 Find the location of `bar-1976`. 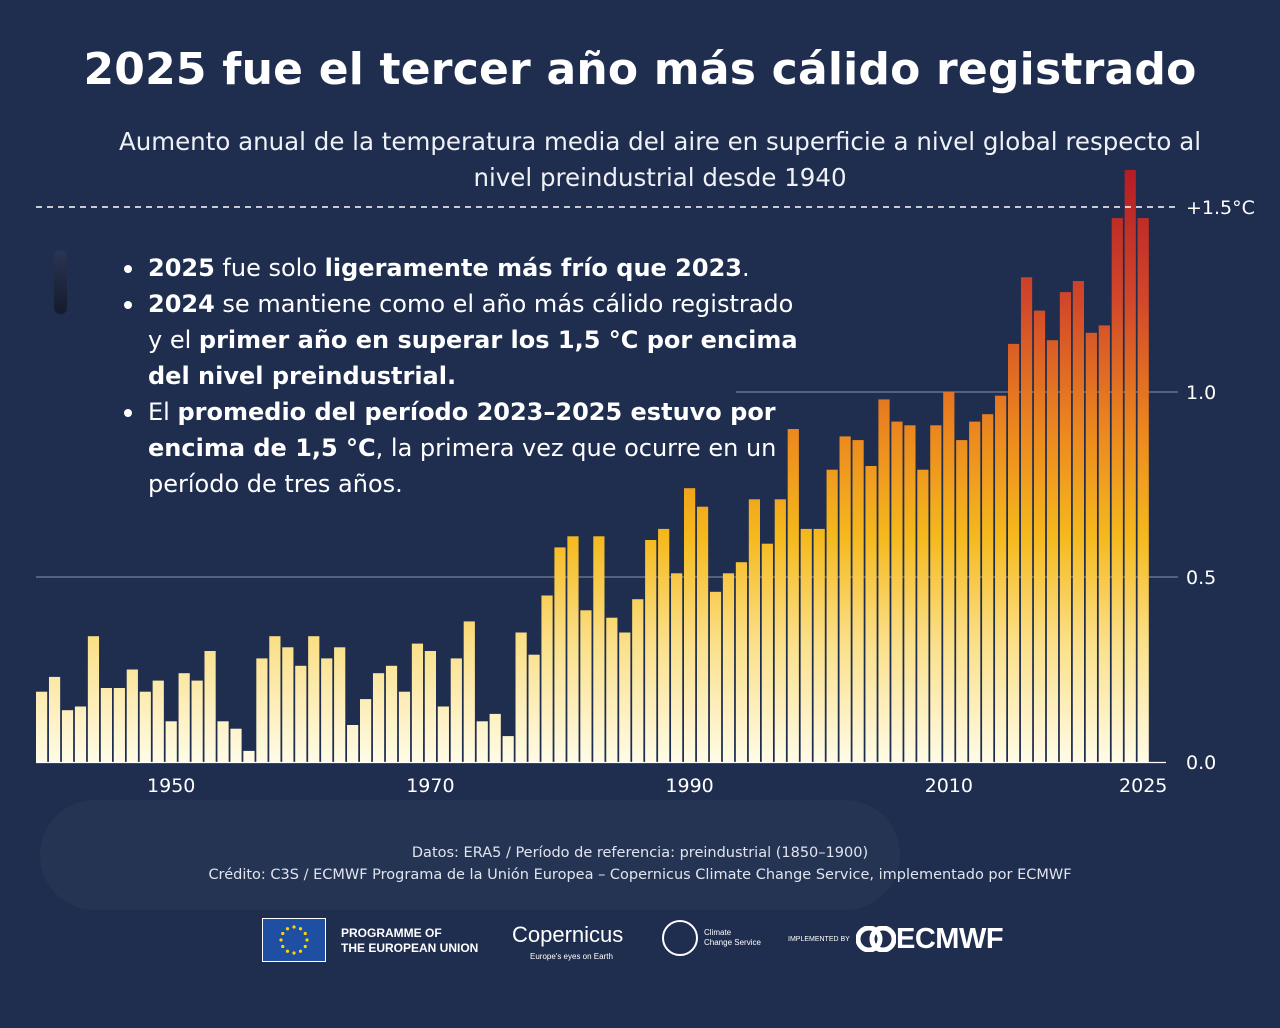

bar-1976 is located at coordinates (508, 749).